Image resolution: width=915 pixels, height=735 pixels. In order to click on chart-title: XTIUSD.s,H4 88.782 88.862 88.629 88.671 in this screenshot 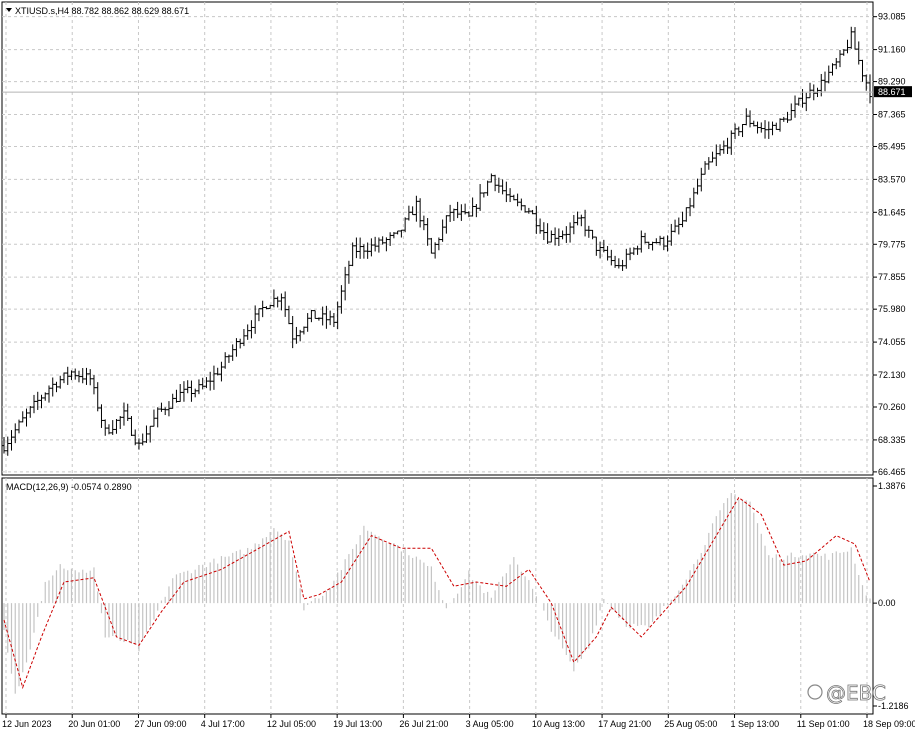, I will do `click(102, 11)`.